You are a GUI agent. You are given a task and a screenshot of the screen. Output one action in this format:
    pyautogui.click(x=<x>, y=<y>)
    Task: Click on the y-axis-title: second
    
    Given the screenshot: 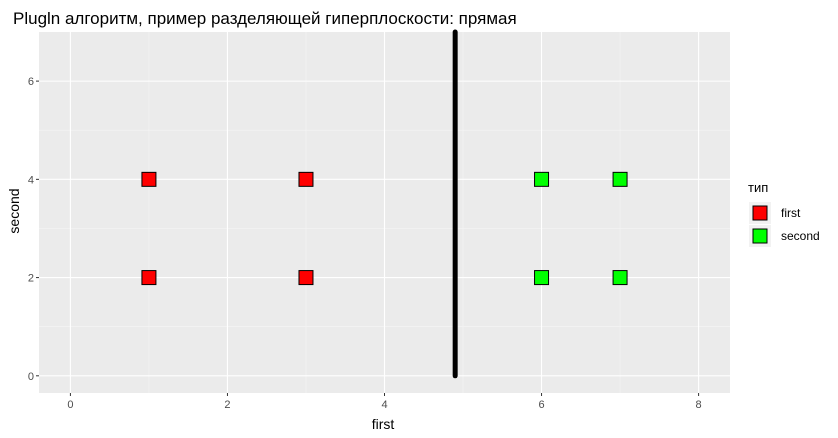 What is the action you would take?
    pyautogui.click(x=14, y=210)
    